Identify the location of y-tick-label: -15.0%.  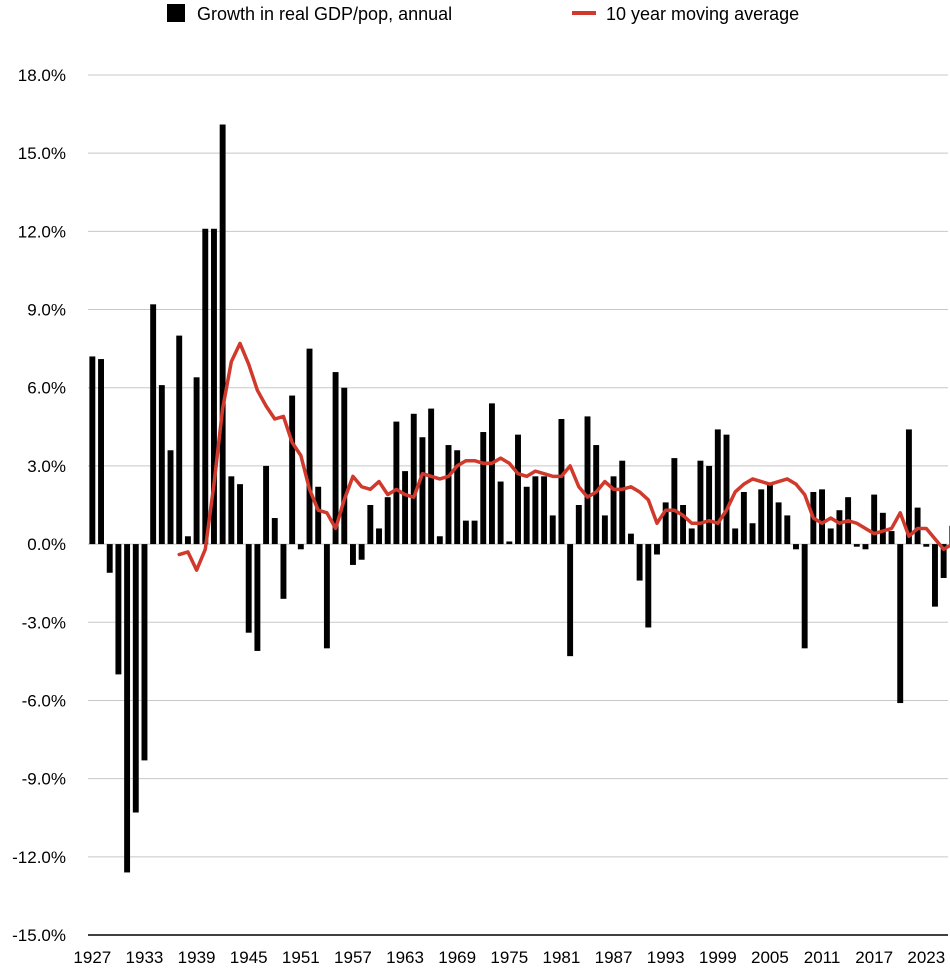
(39, 935).